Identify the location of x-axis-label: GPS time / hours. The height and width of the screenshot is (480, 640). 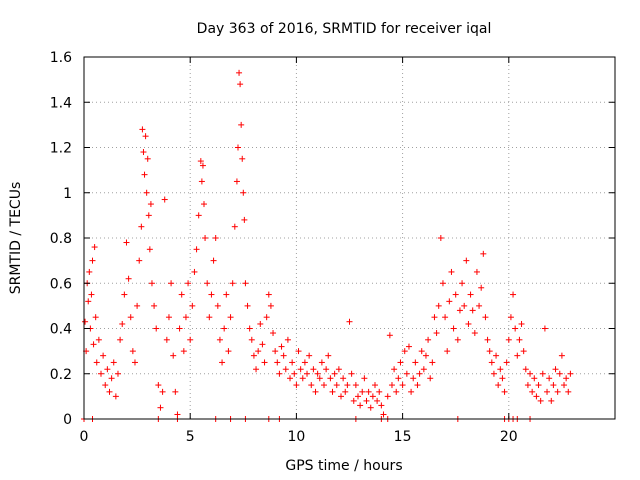
(343, 466).